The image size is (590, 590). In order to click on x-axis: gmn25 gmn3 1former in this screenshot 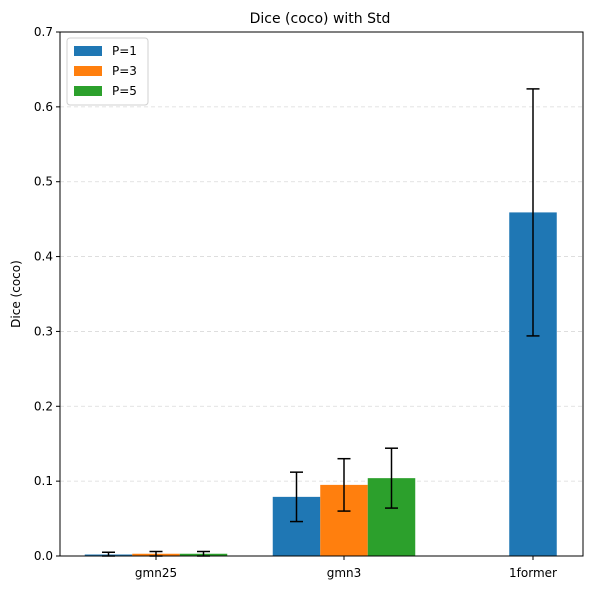, I will do `click(346, 568)`.